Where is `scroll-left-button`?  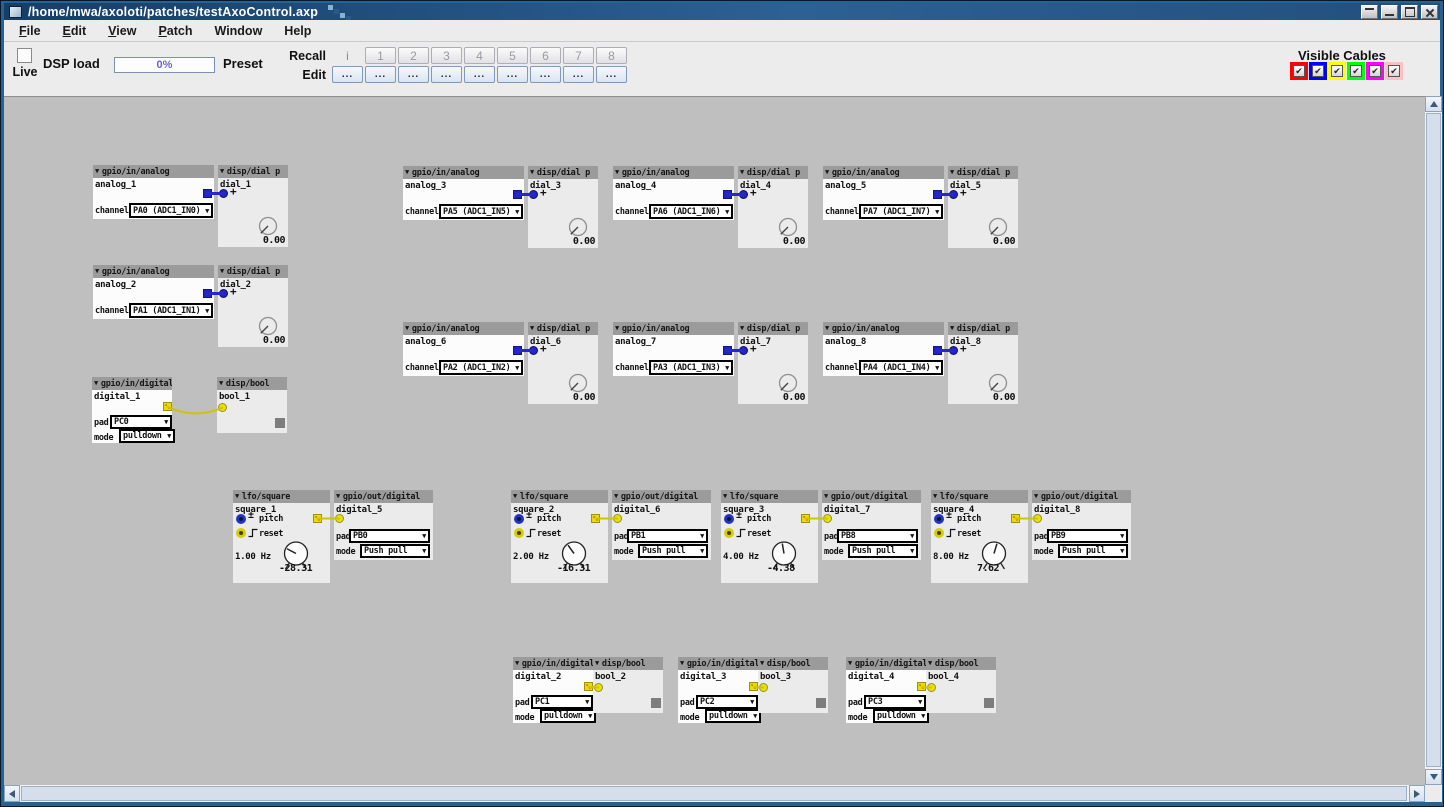
scroll-left-button is located at coordinates (12, 793).